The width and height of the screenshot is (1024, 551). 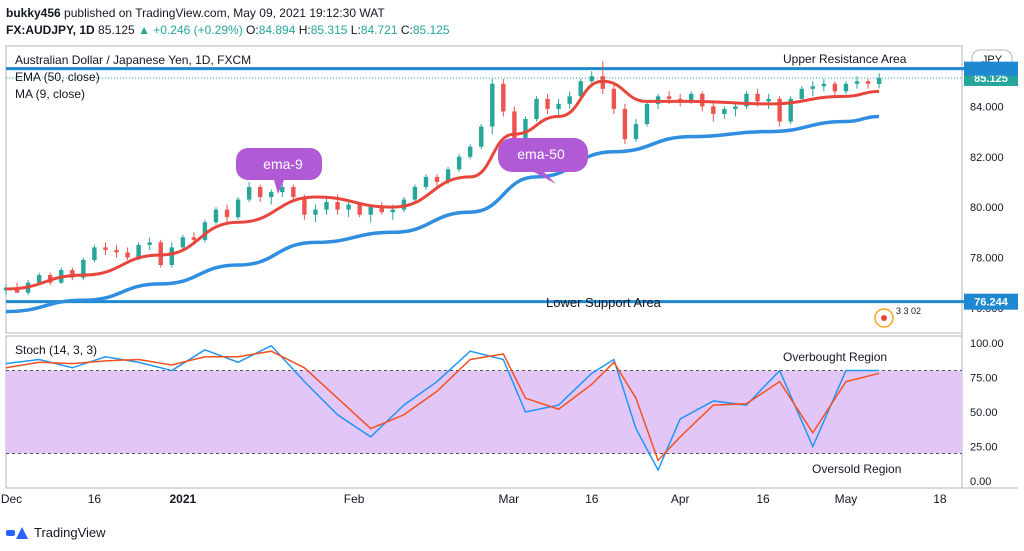 I want to click on legend-ema: EMA (50, close), so click(x=57, y=77).